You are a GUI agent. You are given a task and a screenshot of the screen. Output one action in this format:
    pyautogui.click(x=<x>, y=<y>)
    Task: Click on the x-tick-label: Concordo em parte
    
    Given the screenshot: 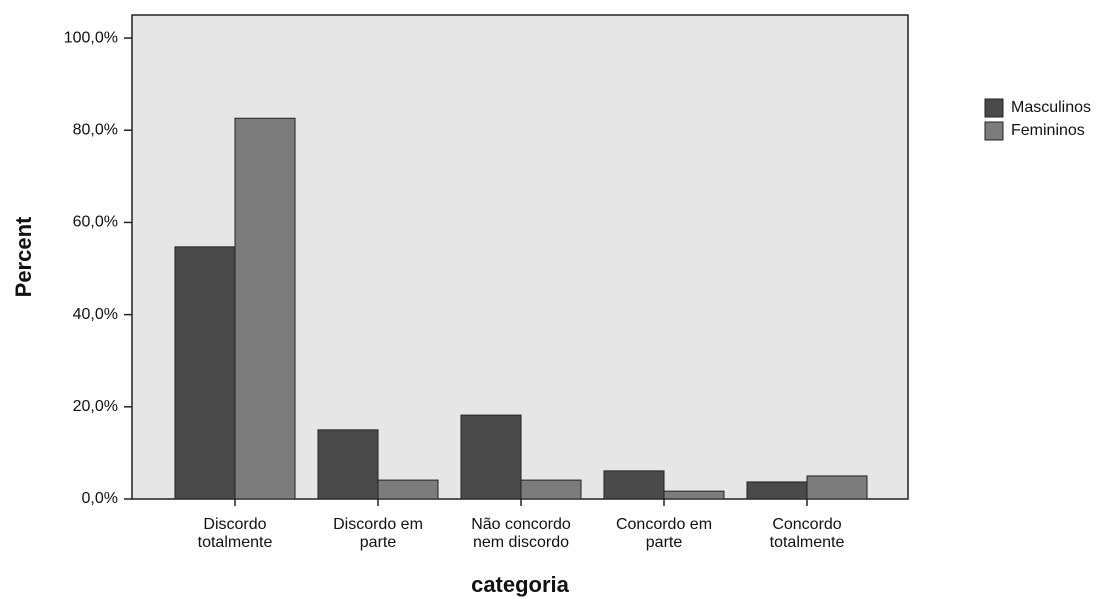 What is the action you would take?
    pyautogui.click(x=664, y=533)
    